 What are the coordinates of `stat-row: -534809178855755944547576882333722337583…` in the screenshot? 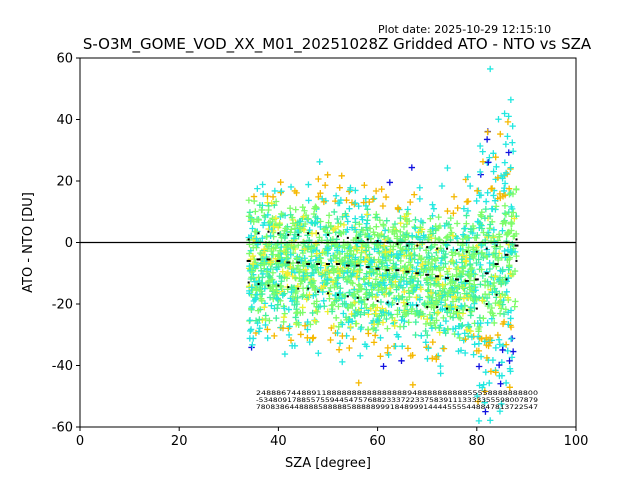 It's located at (397, 400).